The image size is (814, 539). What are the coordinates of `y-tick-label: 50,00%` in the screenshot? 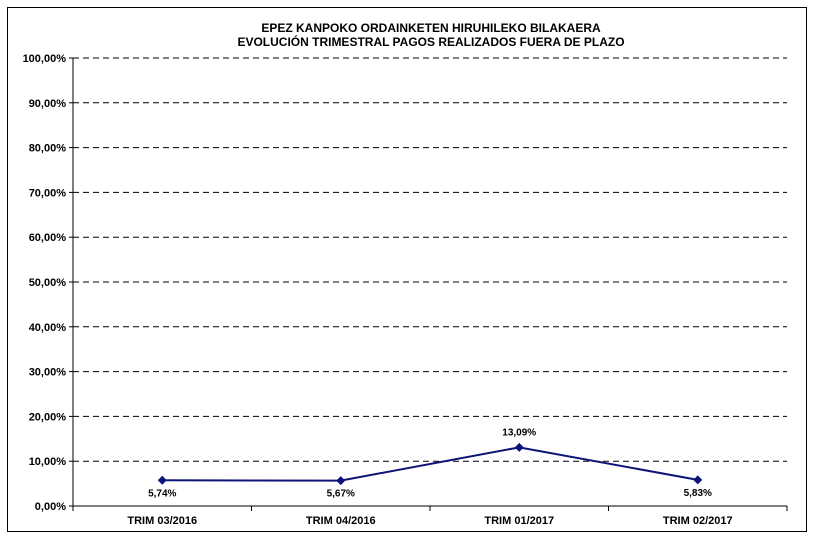 It's located at (48, 283).